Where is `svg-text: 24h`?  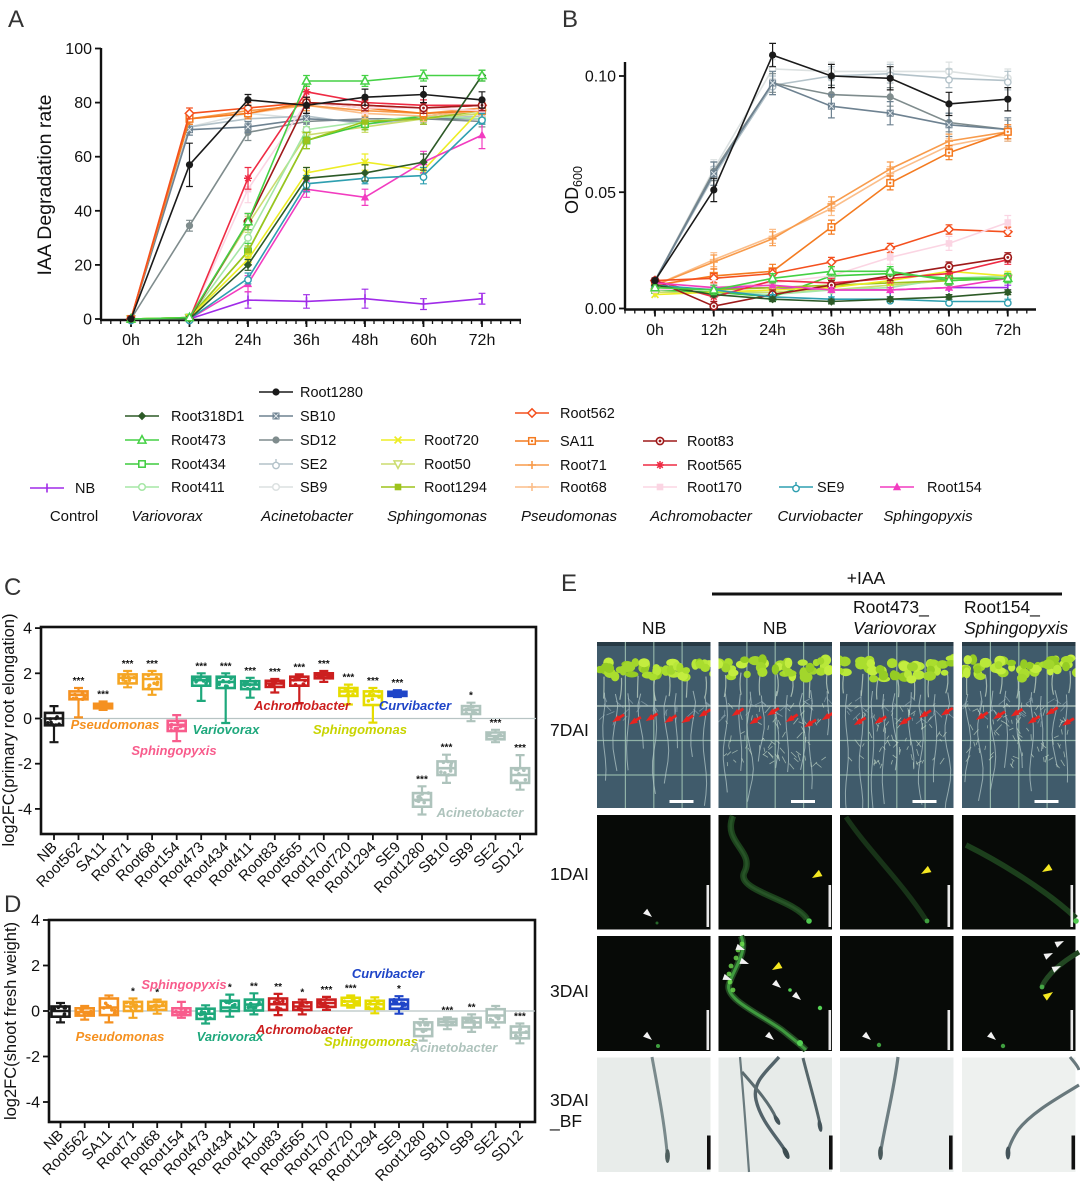
svg-text: 24h is located at coordinates (772, 330).